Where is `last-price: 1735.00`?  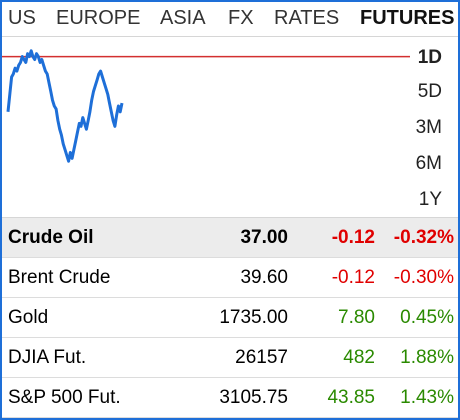
last-price: 1735.00 is located at coordinates (253, 317).